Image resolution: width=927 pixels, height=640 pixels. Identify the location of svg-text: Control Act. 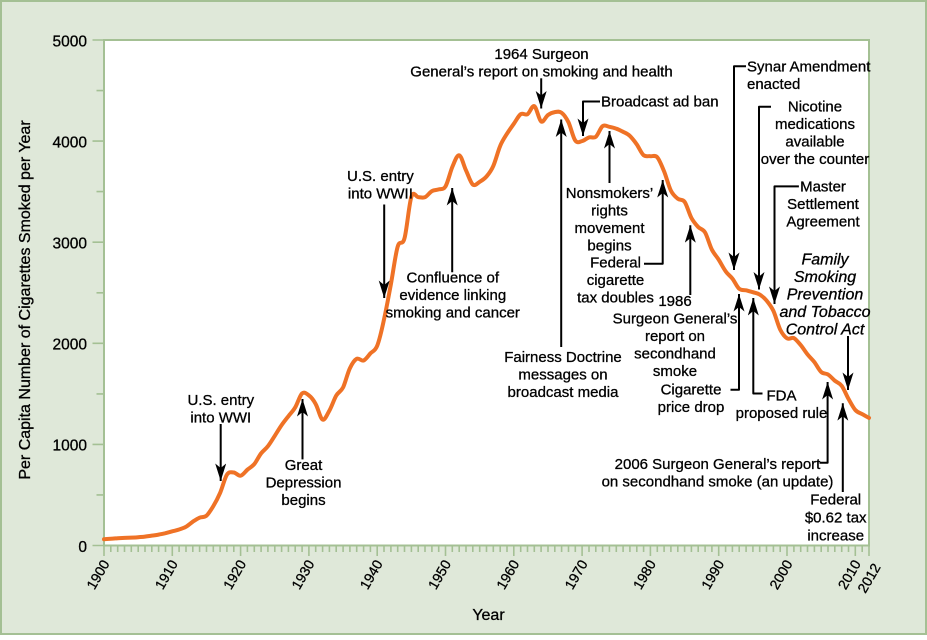
(825, 330).